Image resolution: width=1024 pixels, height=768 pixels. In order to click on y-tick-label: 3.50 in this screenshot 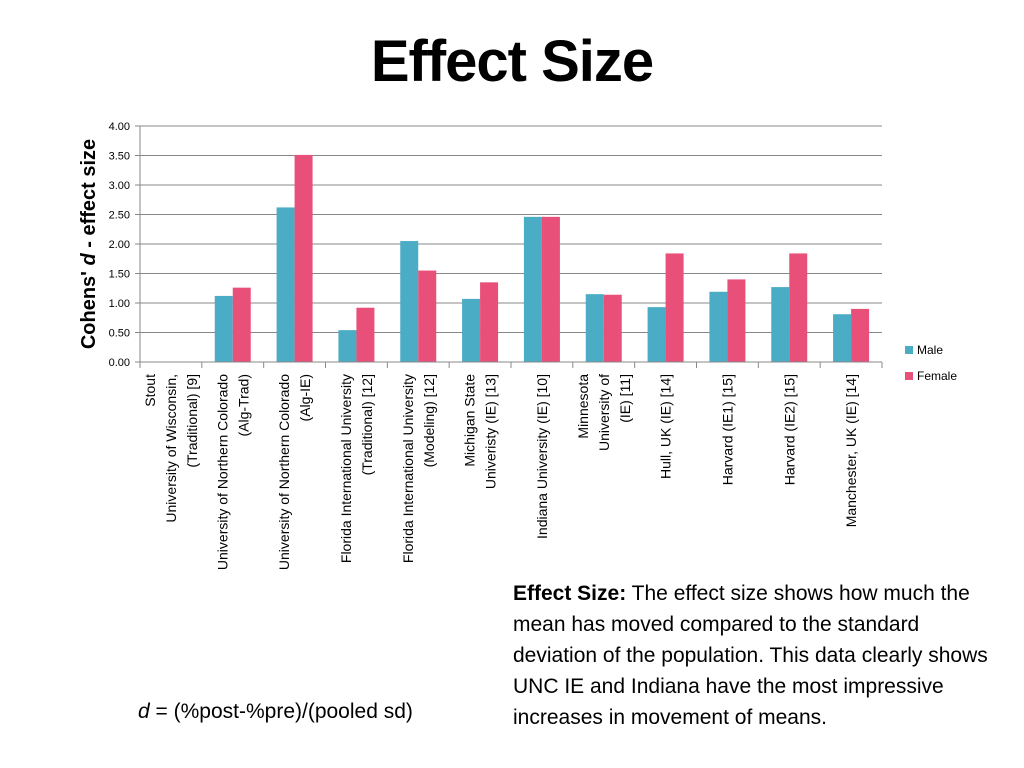, I will do `click(119, 157)`.